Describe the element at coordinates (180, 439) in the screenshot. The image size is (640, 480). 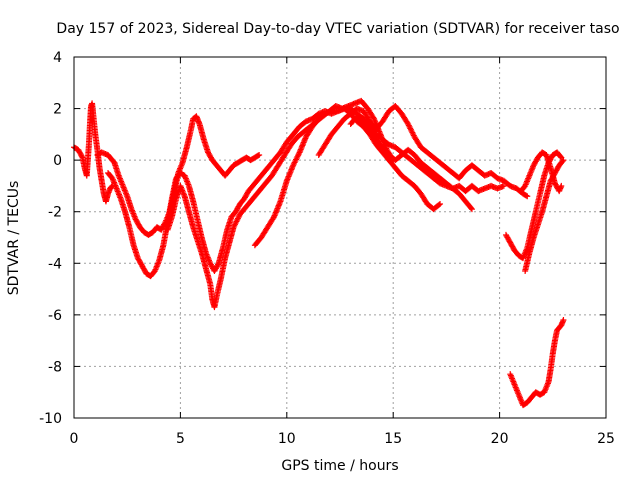
I see `x-tick-label: 5` at that location.